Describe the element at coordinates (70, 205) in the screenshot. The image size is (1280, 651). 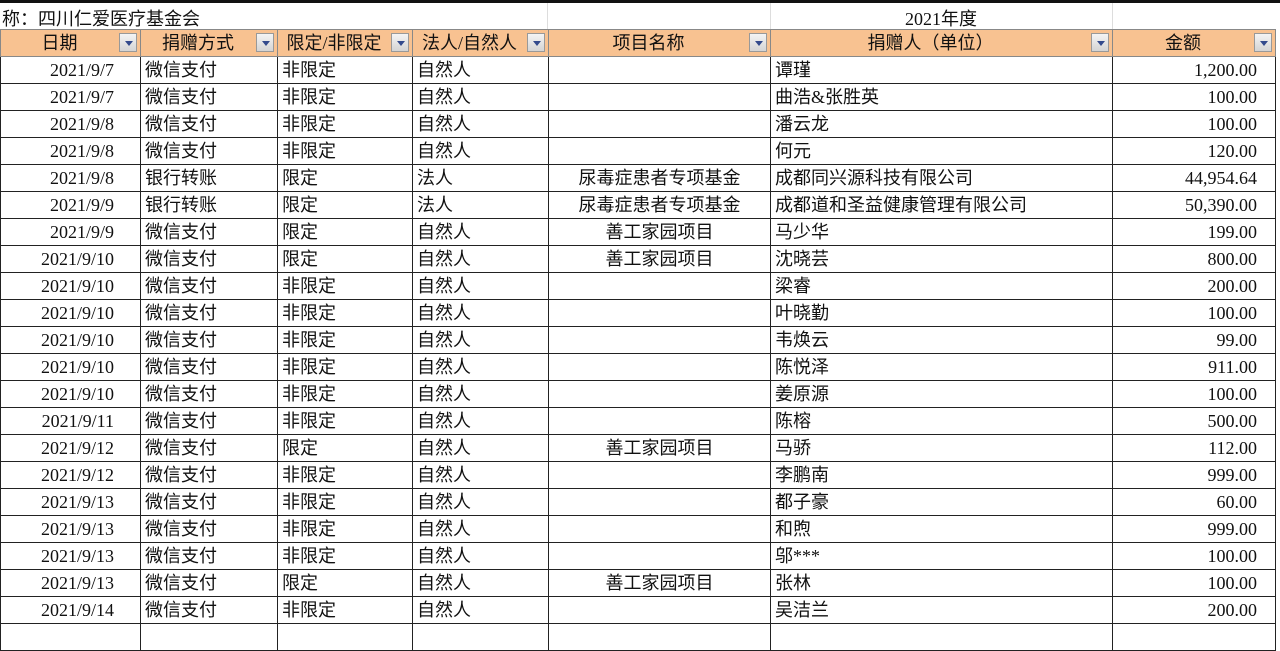
I see `cell-date: 2021/9/9` at that location.